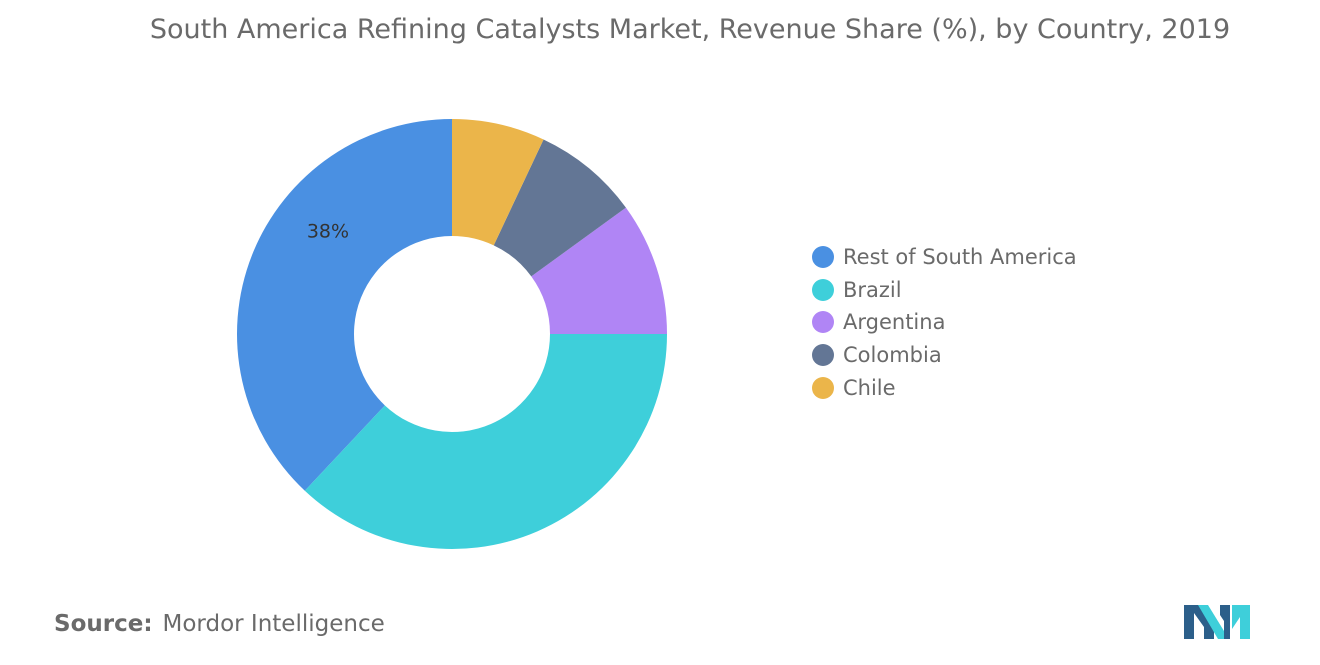  Describe the element at coordinates (344, 305) in the screenshot. I see `slice-rest-of-south-america` at that location.